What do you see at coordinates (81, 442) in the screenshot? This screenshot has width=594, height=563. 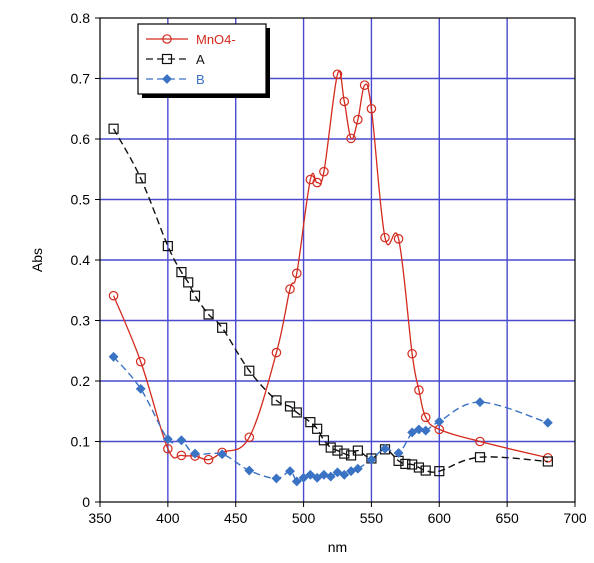 I see `y-tick-label: 0.1` at bounding box center [81, 442].